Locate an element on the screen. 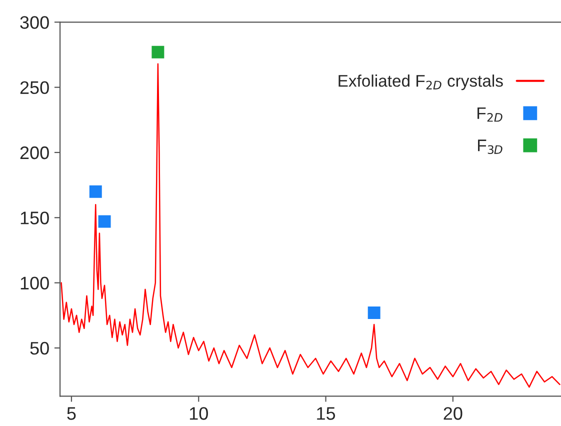 This screenshot has width=561, height=426. x-tick-label: 20 is located at coordinates (453, 413).